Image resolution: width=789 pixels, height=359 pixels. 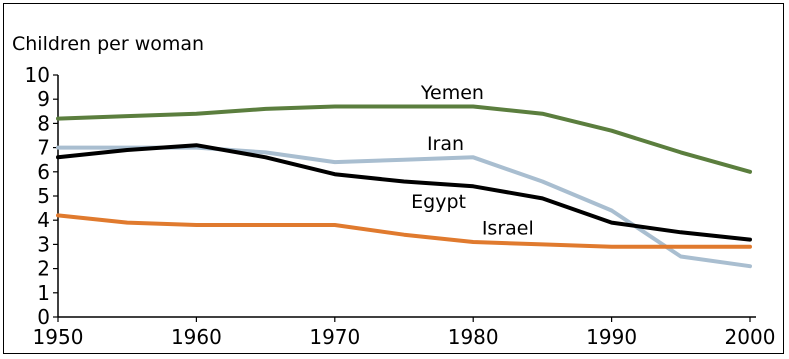 What do you see at coordinates (43, 244) in the screenshot?
I see `y-tick-label: 3` at bounding box center [43, 244].